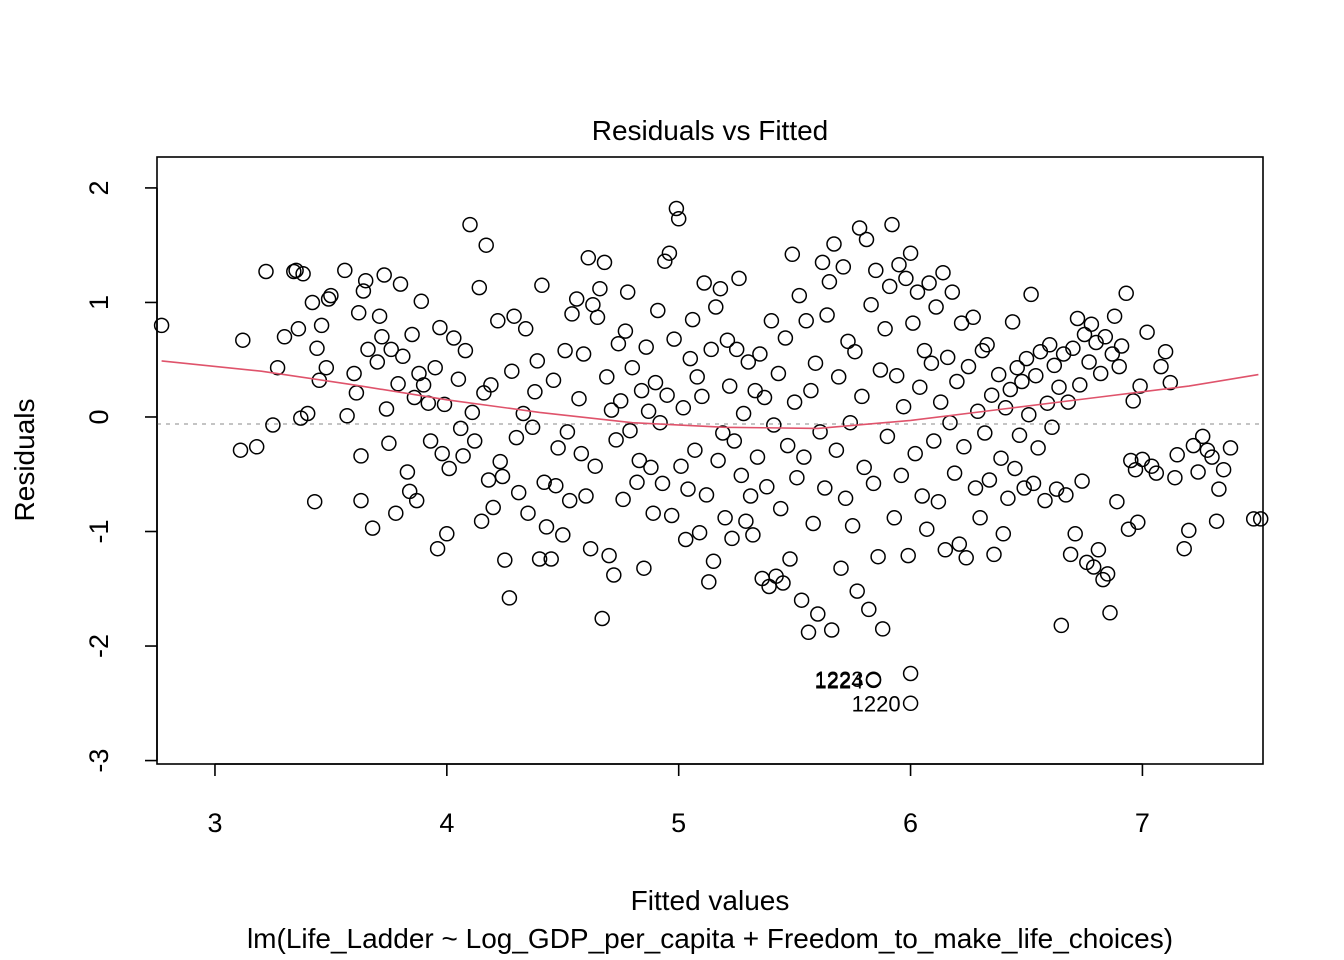 This screenshot has height=960, width=1344. What do you see at coordinates (99, 302) in the screenshot?
I see `y-tick-label: 1` at bounding box center [99, 302].